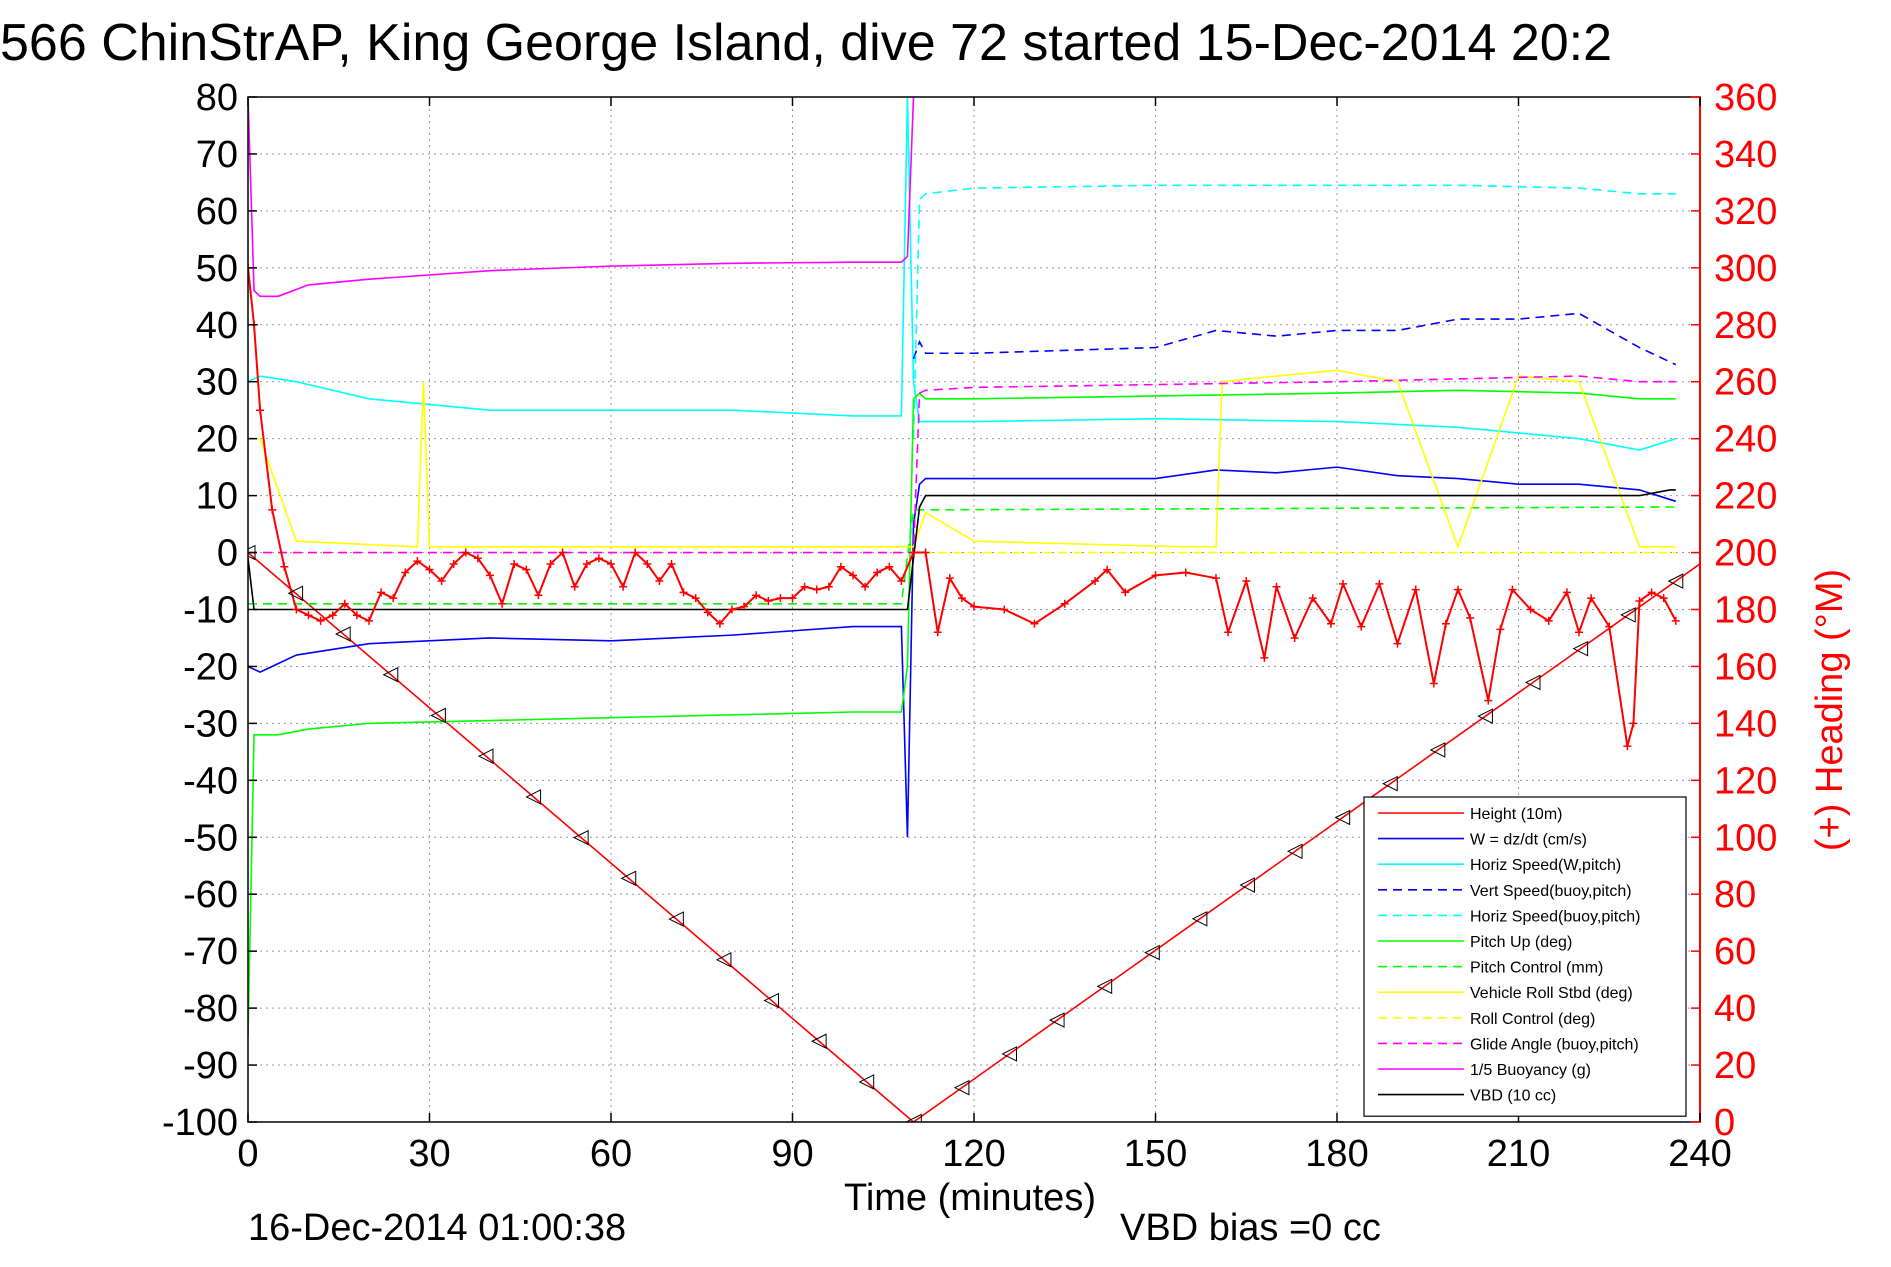 This screenshot has width=1891, height=1267. What do you see at coordinates (1155, 1154) in the screenshot?
I see `x-tick-label: 150` at bounding box center [1155, 1154].